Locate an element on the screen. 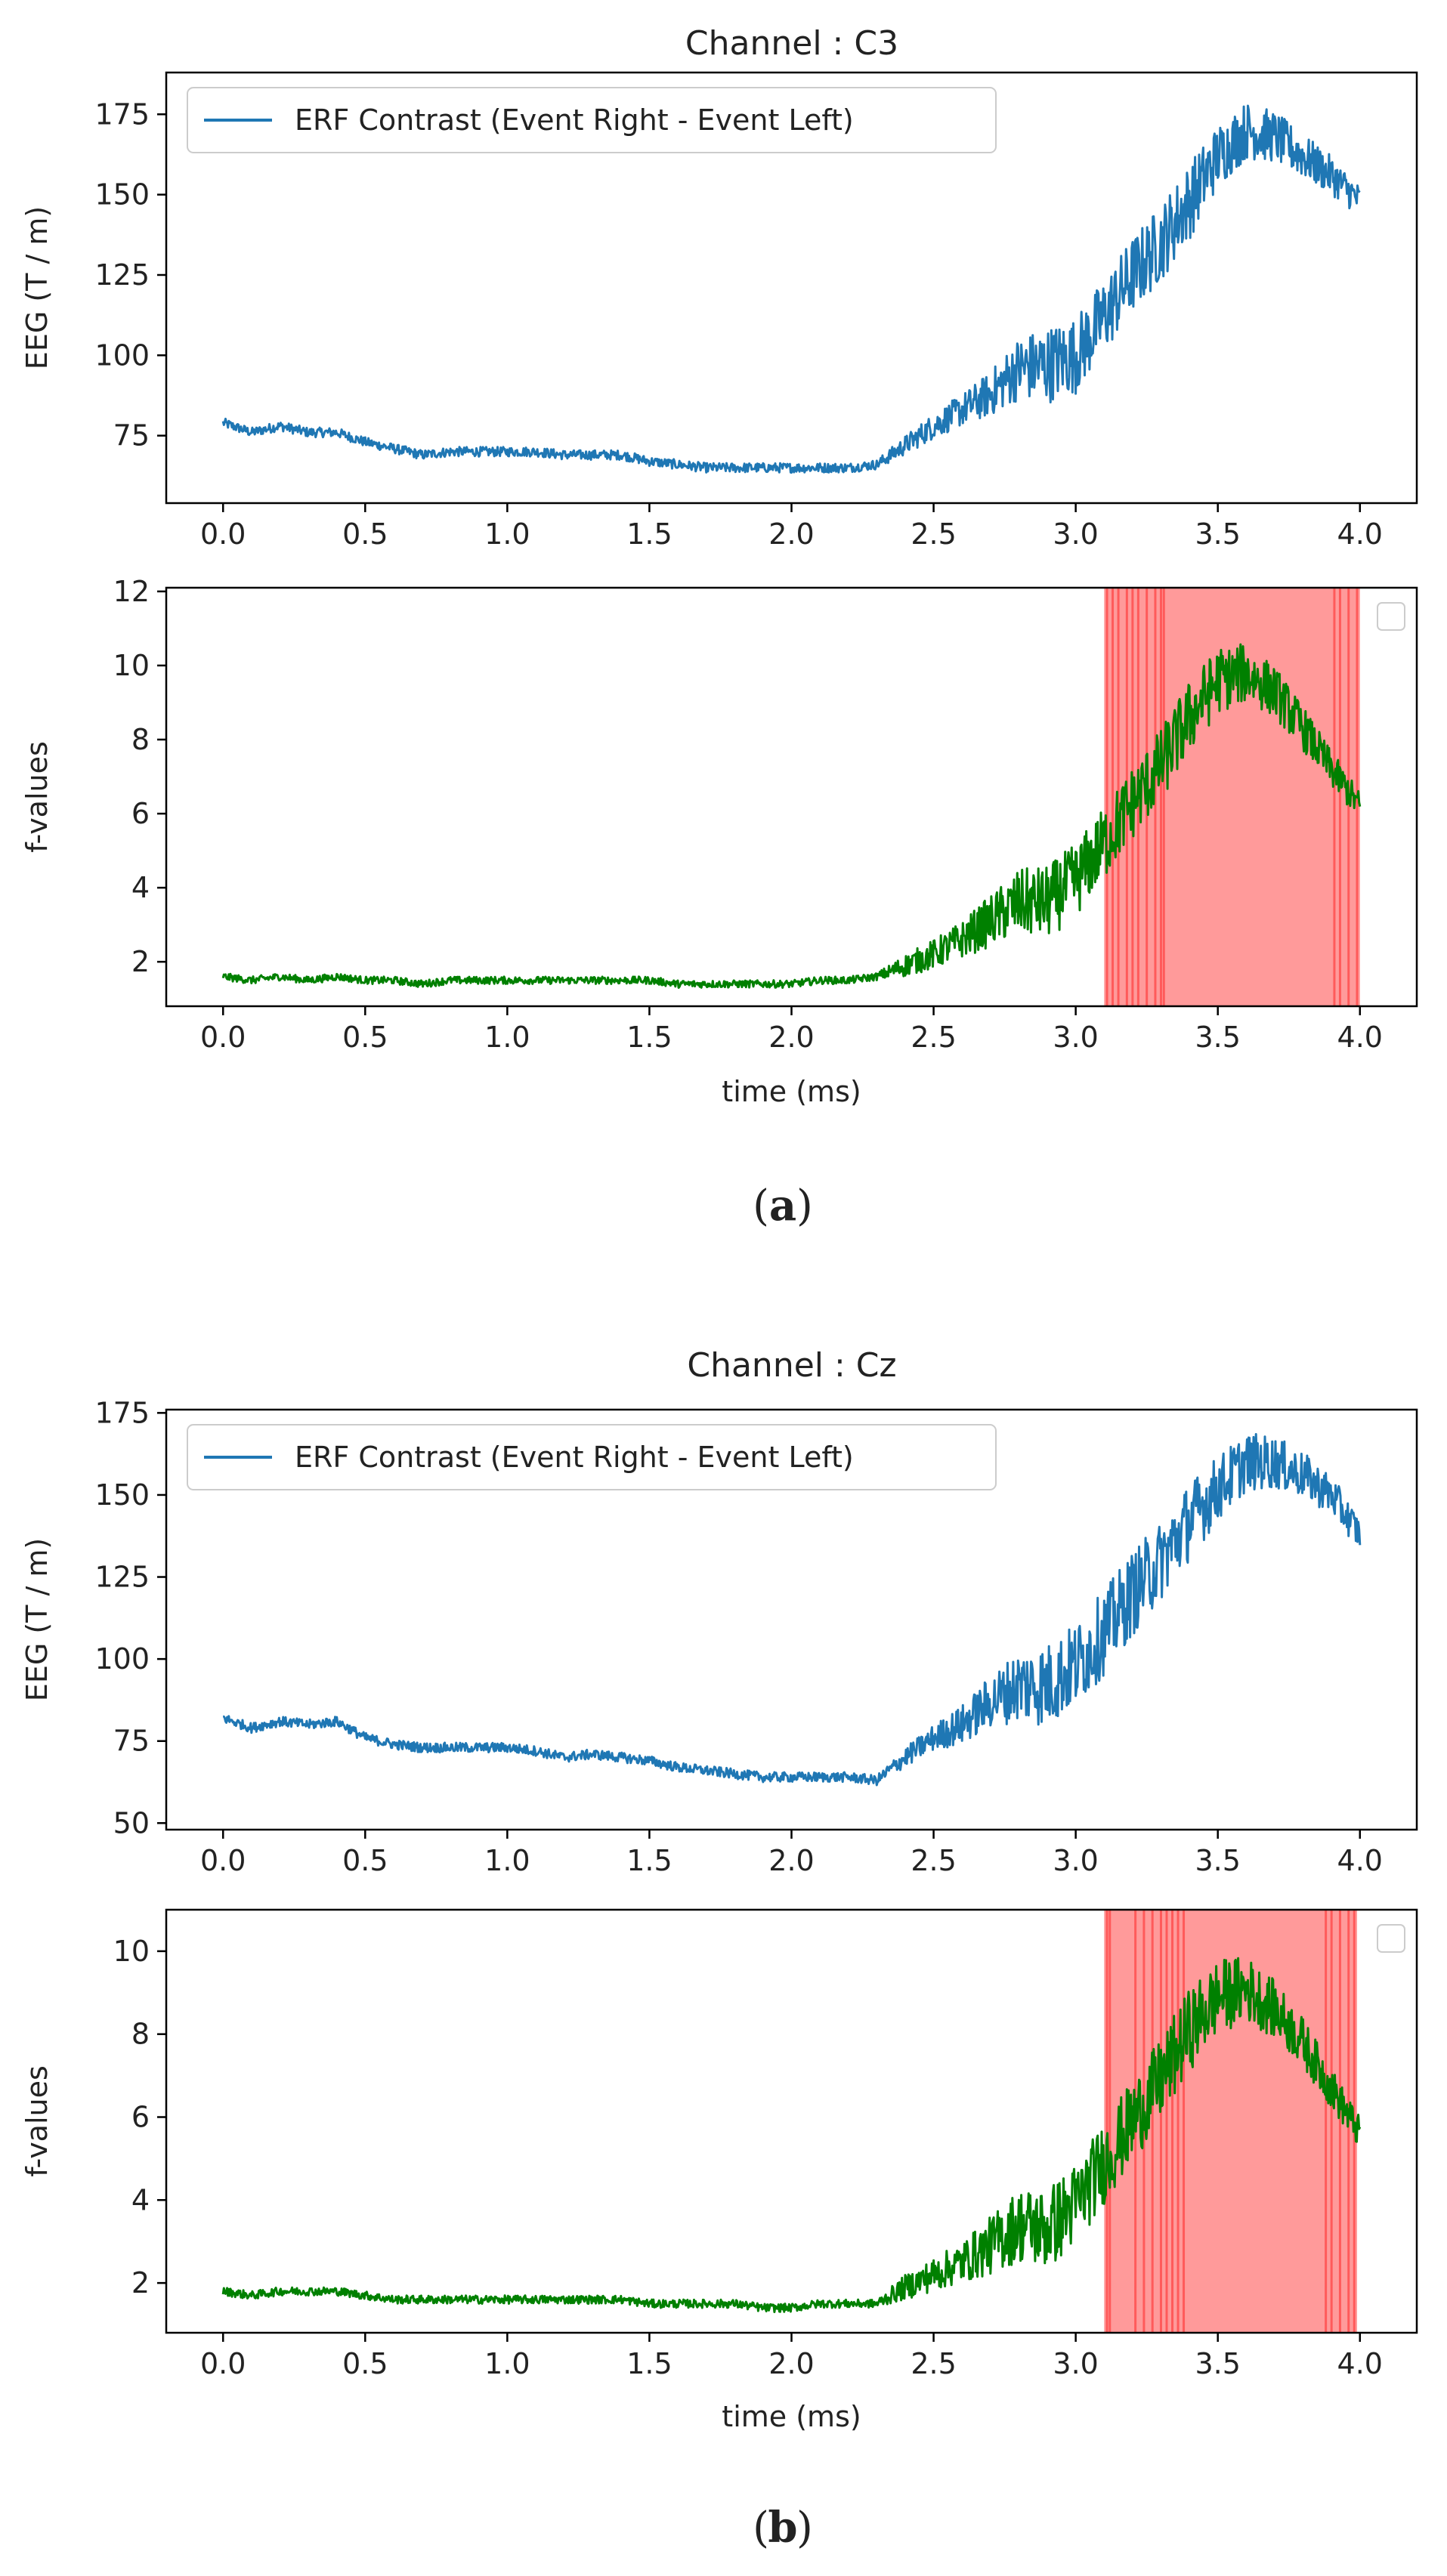  channel-title-a: Channel : C3 is located at coordinates (792, 43).